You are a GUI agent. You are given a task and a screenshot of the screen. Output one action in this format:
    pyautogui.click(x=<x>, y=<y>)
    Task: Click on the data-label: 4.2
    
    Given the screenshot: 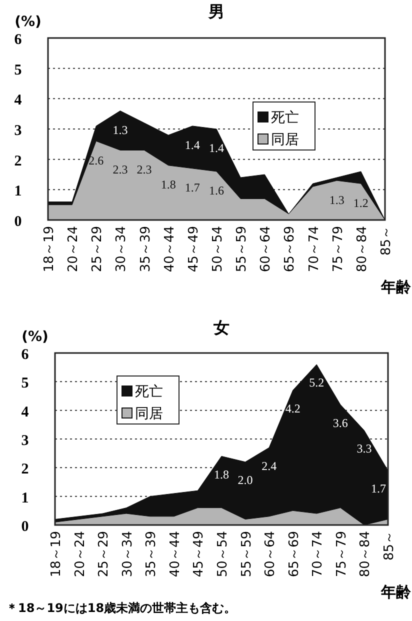 What is the action you would take?
    pyautogui.click(x=292, y=408)
    